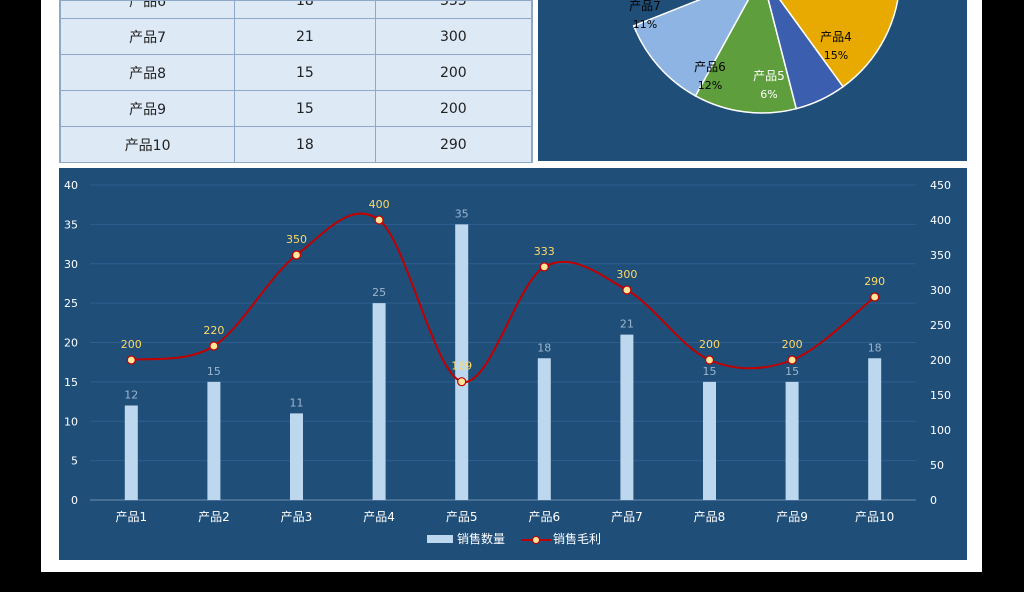 The width and height of the screenshot is (1024, 592). I want to click on profit-cell: 333, so click(453, 10).